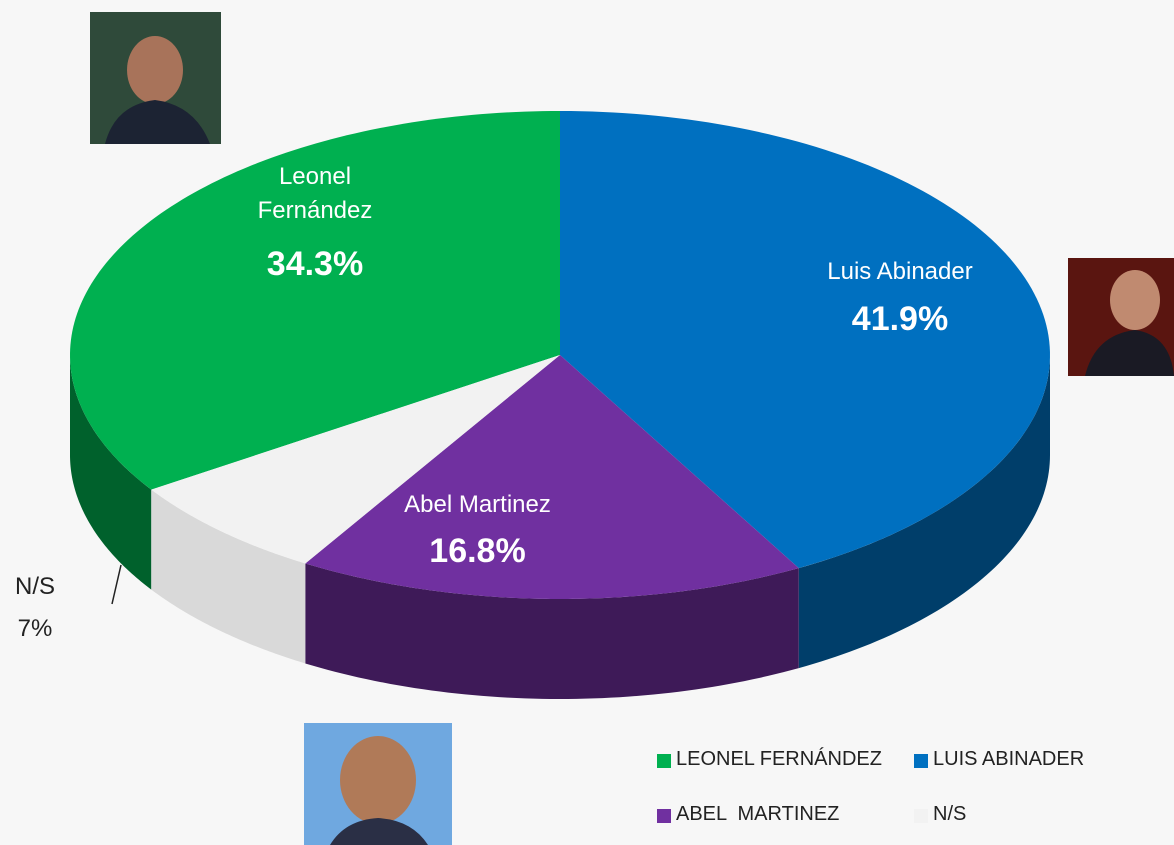 This screenshot has width=1174, height=845. Describe the element at coordinates (779, 759) in the screenshot. I see `legend-label: LEONEL FERNÁNDEZ` at that location.